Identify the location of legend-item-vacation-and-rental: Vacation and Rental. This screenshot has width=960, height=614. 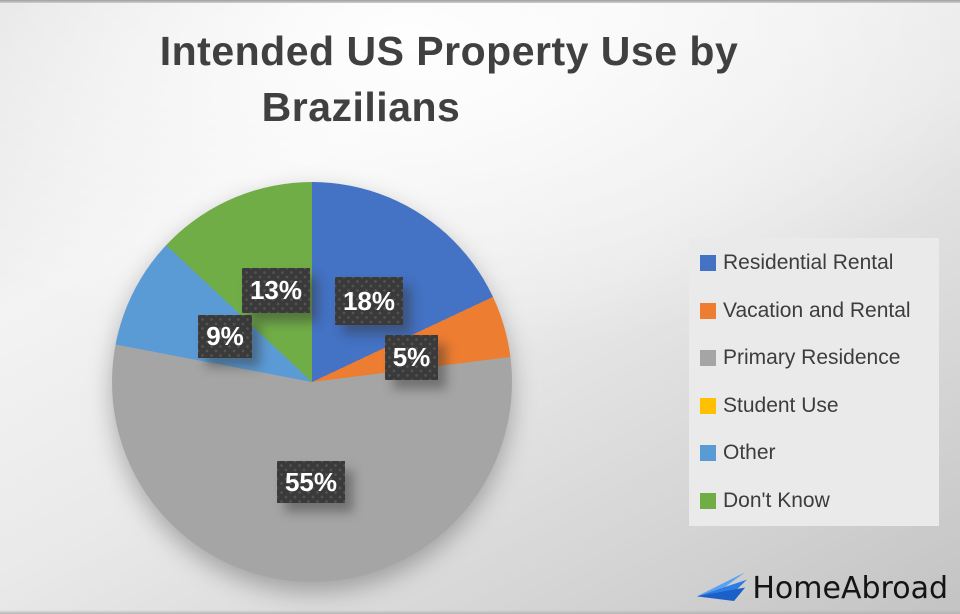
(816, 311).